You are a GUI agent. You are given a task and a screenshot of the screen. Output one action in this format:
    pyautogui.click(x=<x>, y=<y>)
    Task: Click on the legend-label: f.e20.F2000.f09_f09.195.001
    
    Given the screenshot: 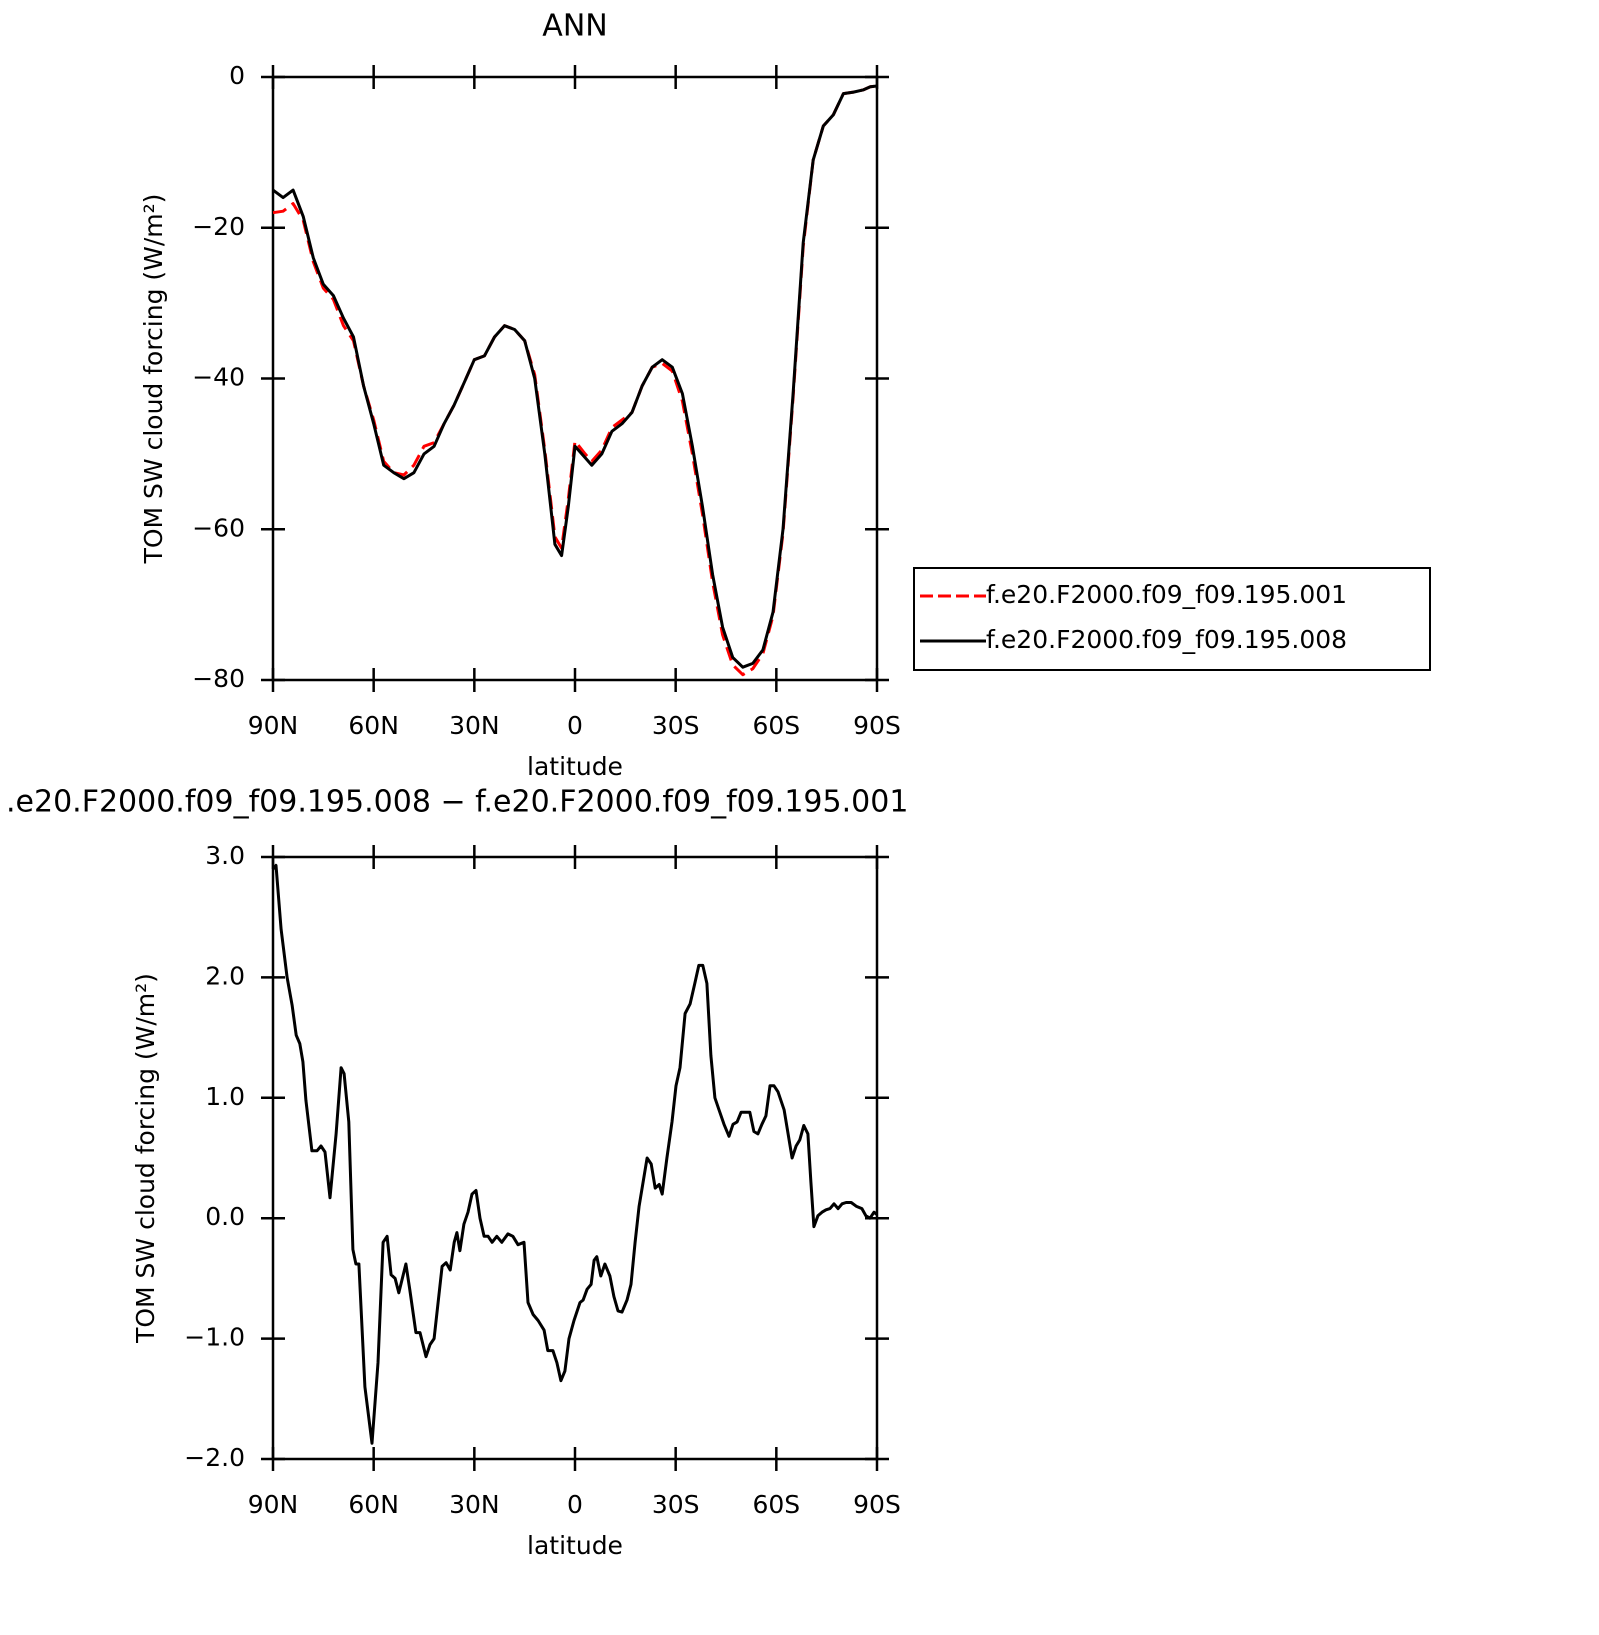 What is the action you would take?
    pyautogui.click(x=1166, y=594)
    